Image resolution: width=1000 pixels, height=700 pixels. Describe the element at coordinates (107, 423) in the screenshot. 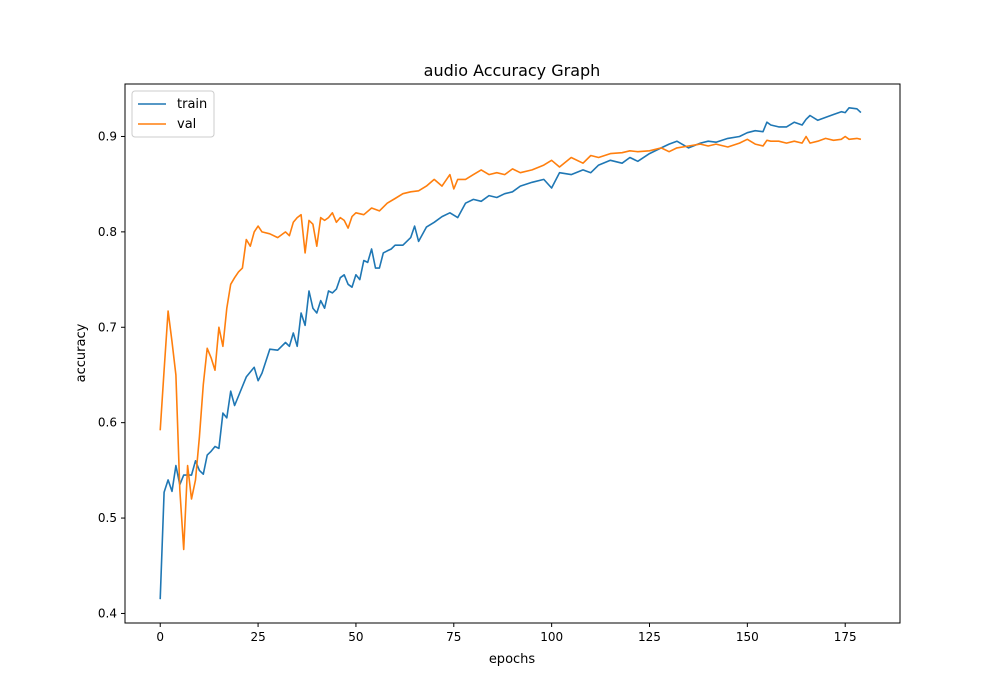

I see `y-tick-label: 0.6` at that location.